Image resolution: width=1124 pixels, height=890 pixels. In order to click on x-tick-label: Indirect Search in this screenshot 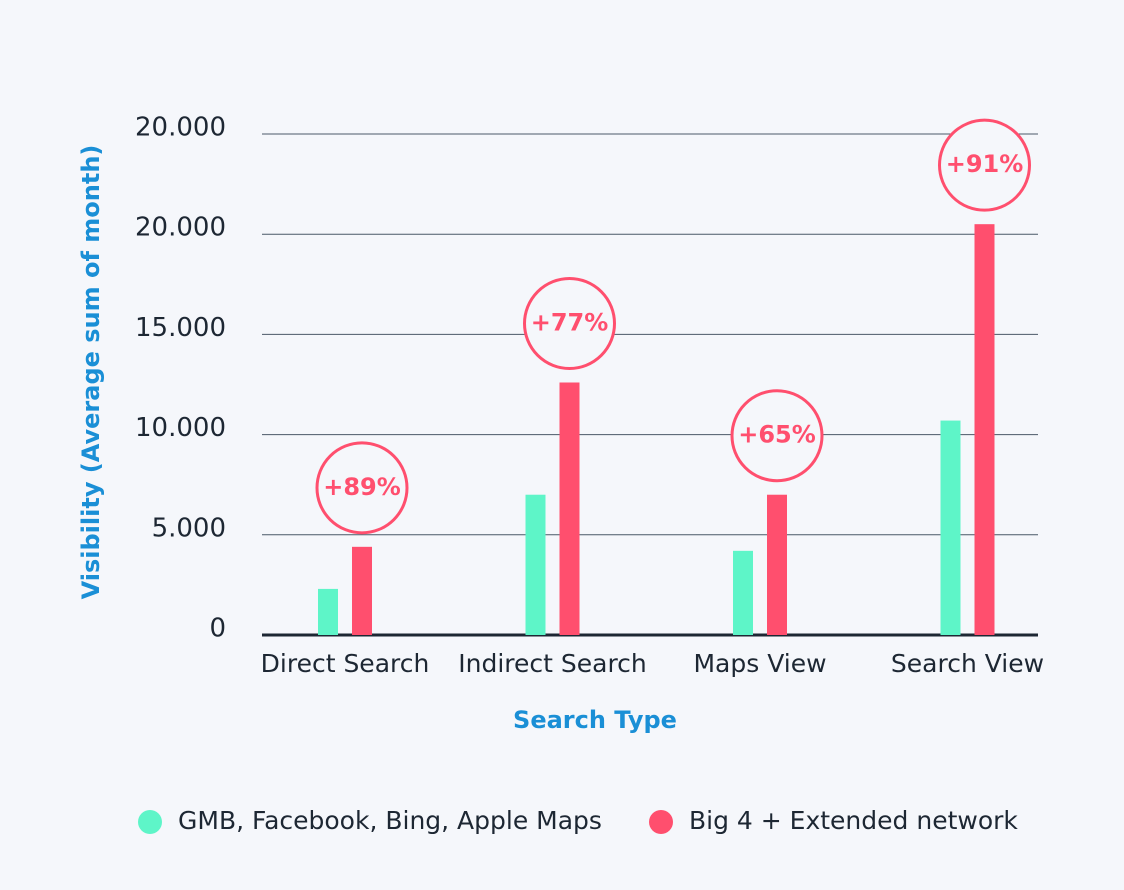, I will do `click(552, 663)`.